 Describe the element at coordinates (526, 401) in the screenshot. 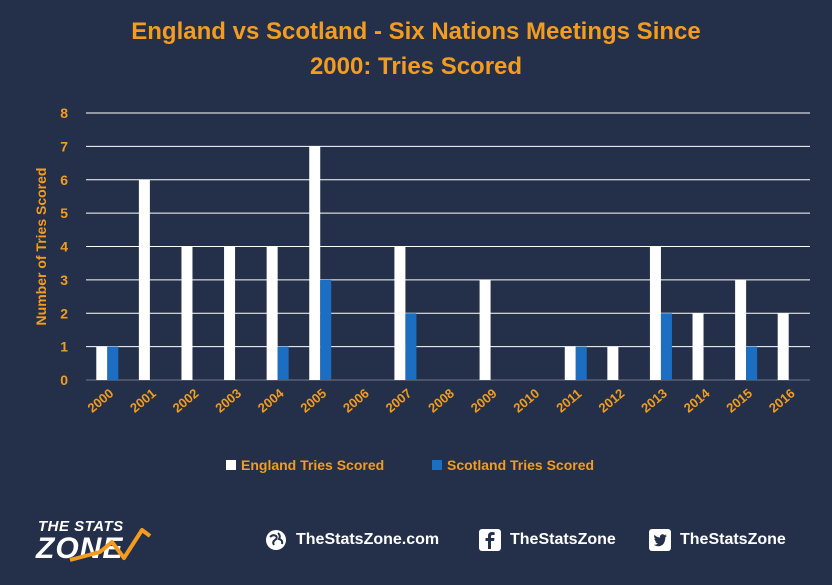

I see `x-tick-label: 2010` at that location.